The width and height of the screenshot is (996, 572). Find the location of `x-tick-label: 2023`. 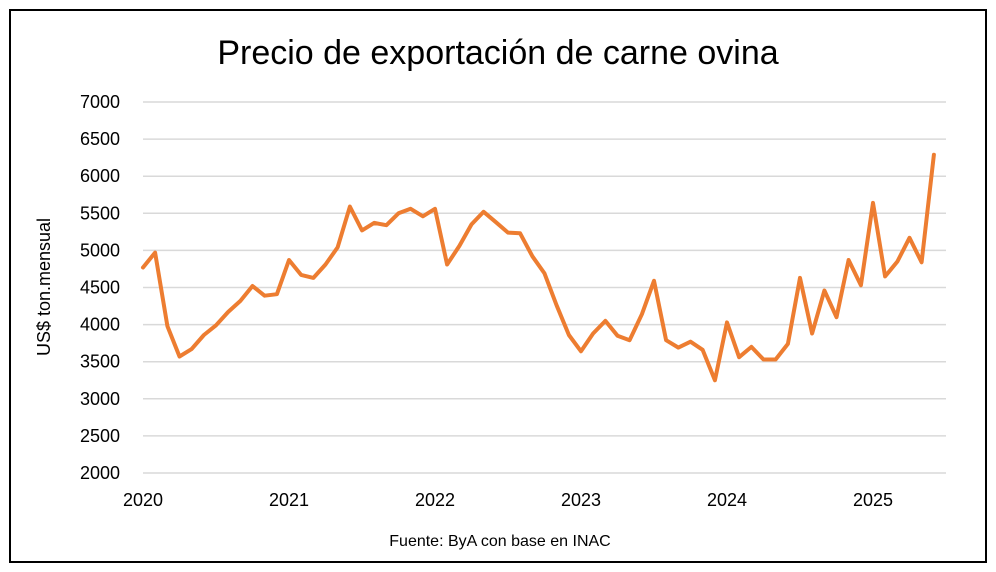

x-tick-label: 2023 is located at coordinates (581, 500).